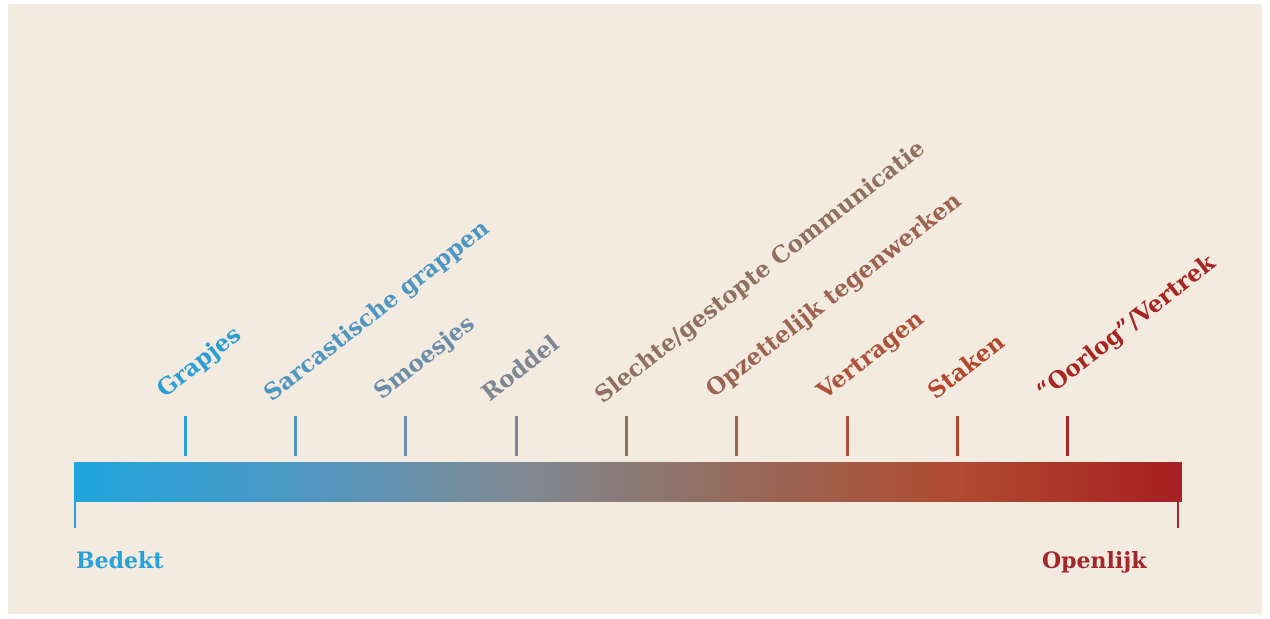 The height and width of the screenshot is (619, 1270). What do you see at coordinates (405, 436) in the screenshot?
I see `tick-smoesjes` at bounding box center [405, 436].